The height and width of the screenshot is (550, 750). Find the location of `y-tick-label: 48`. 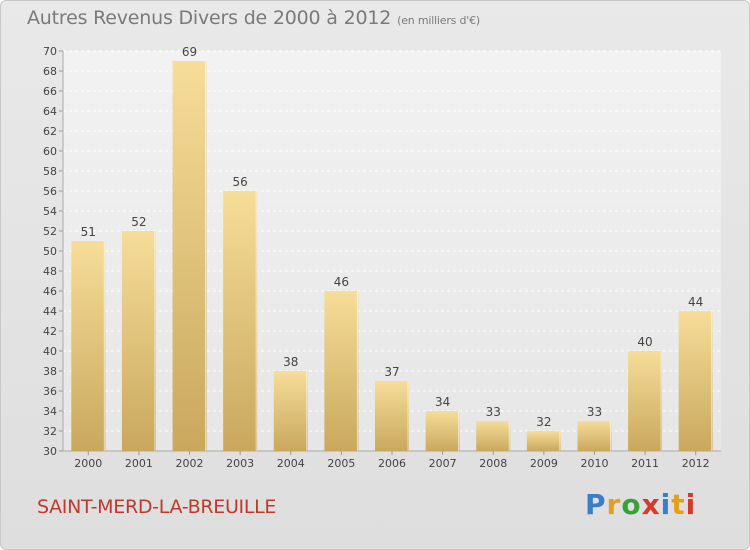

y-tick-label: 48 is located at coordinates (50, 271).